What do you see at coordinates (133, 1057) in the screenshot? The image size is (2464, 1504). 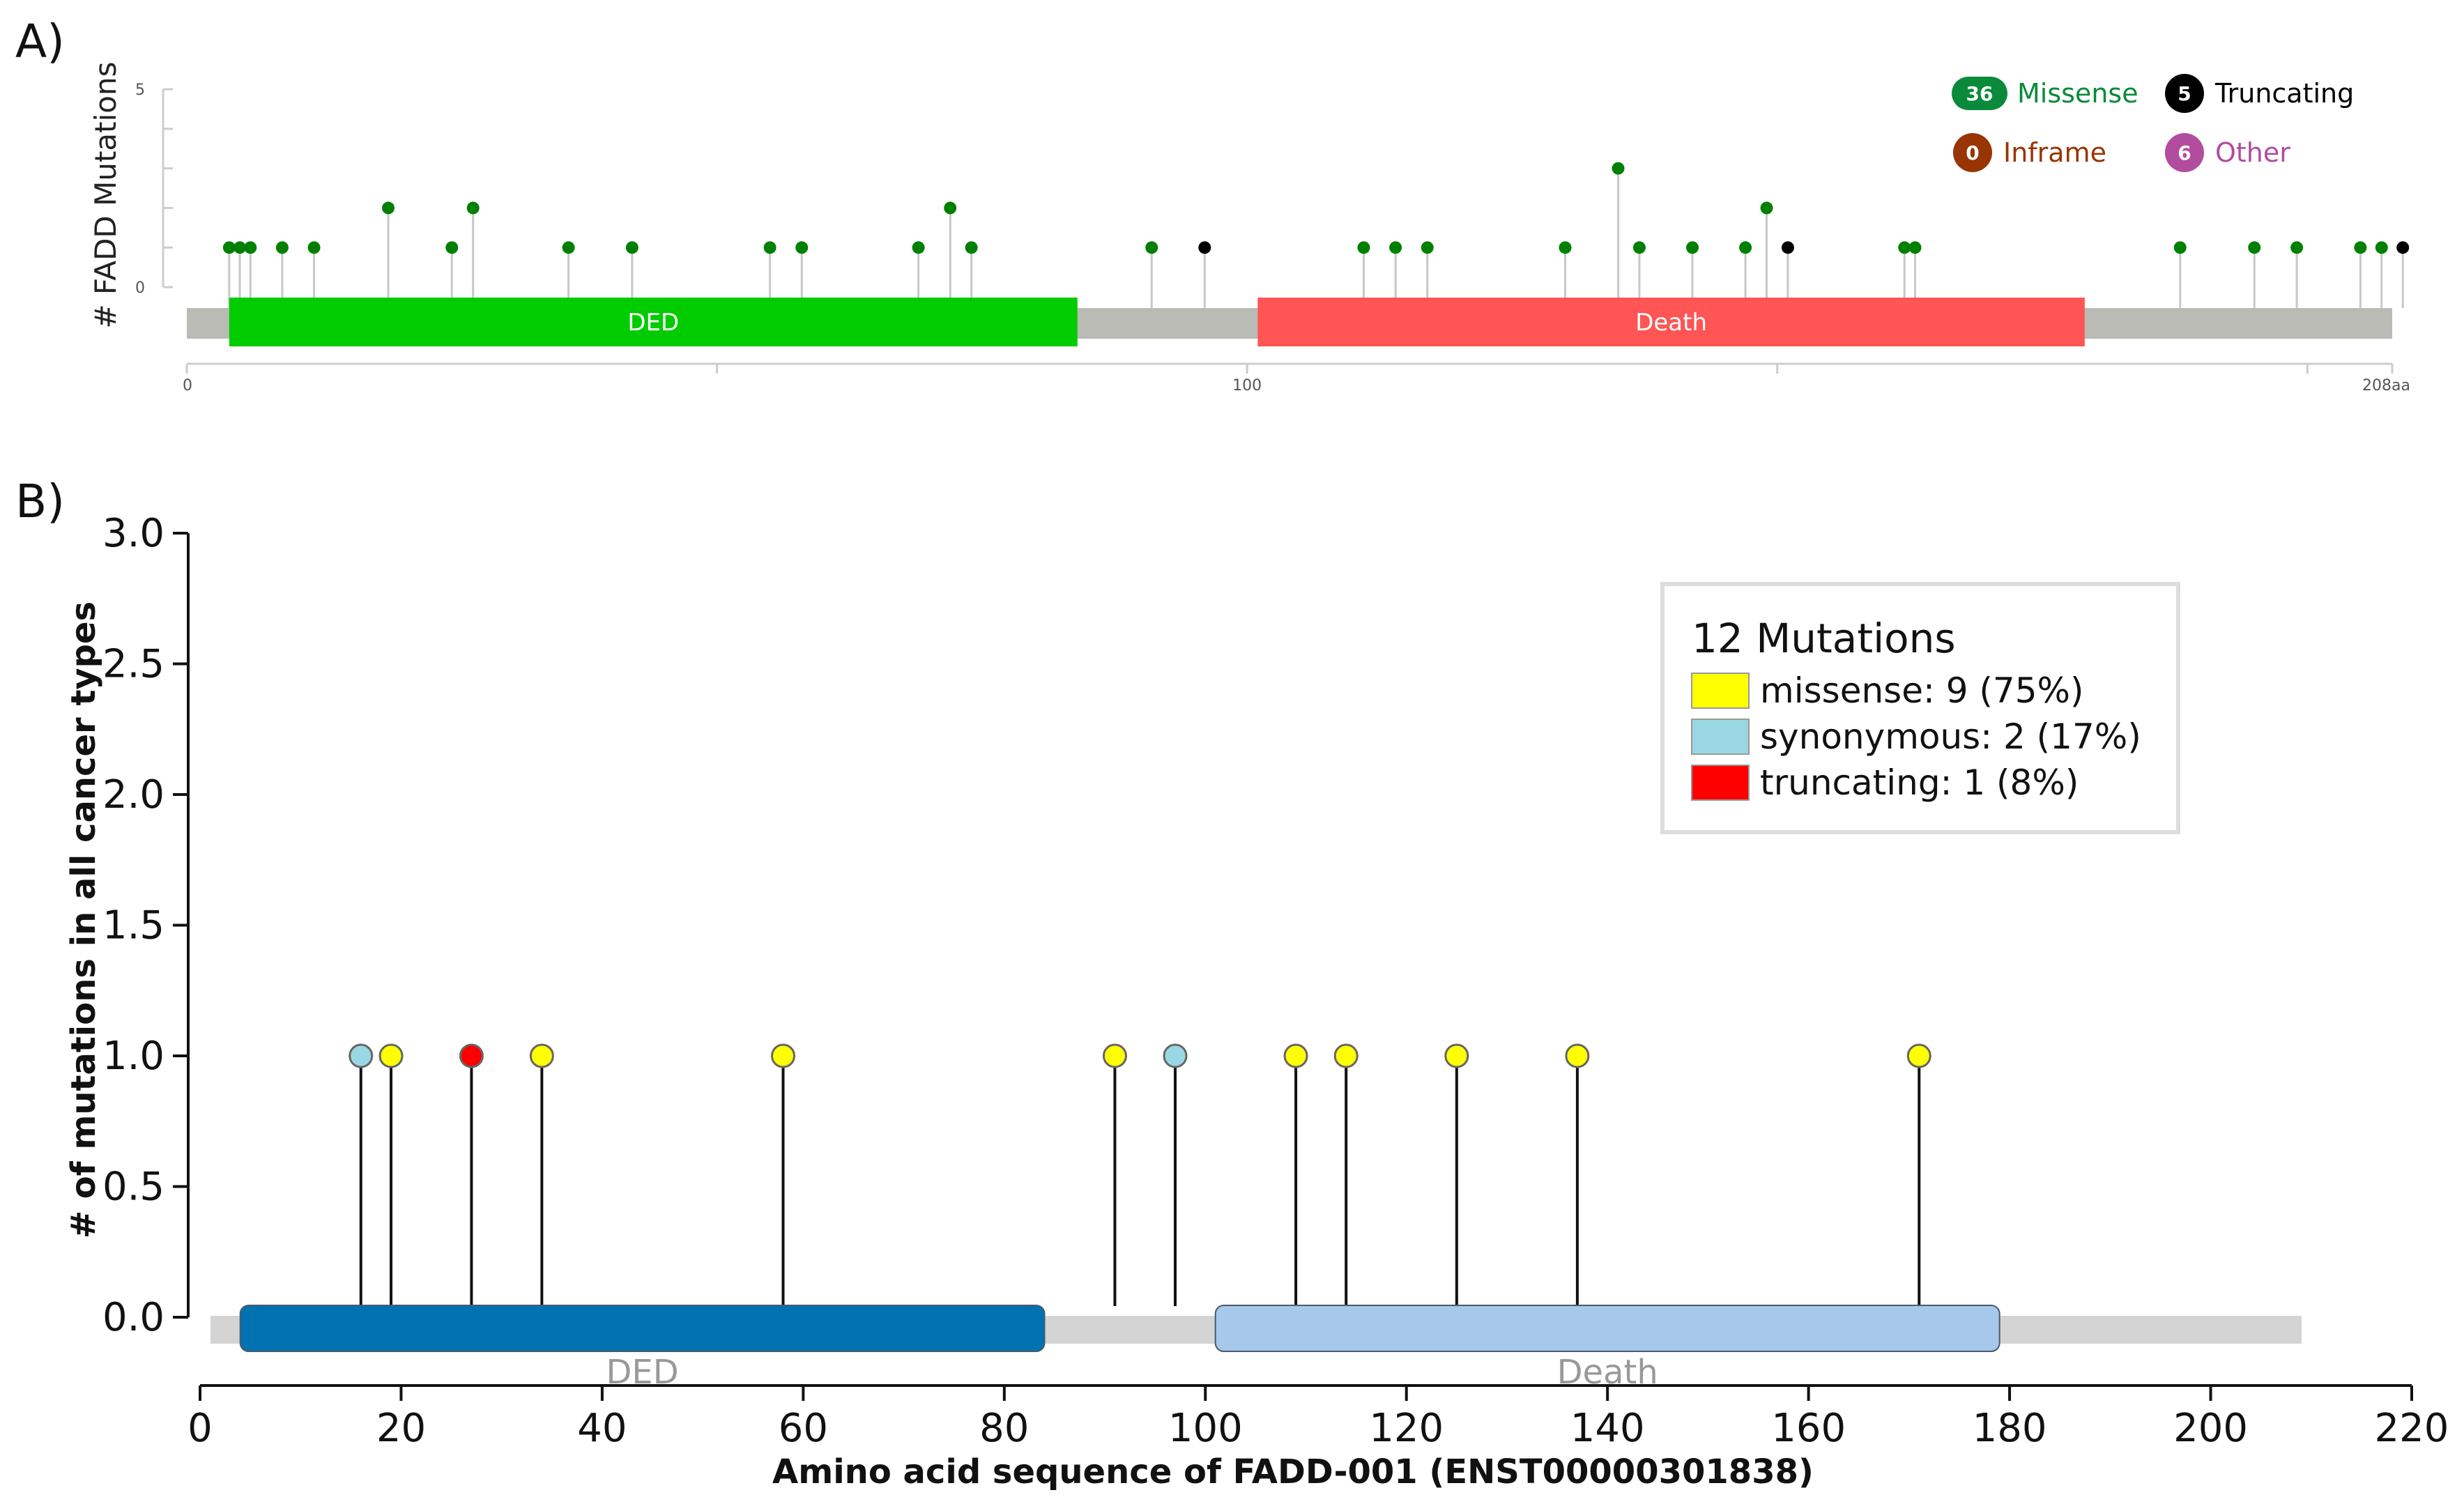 I see `panel-b-y-tick-label: 1.0` at bounding box center [133, 1057].